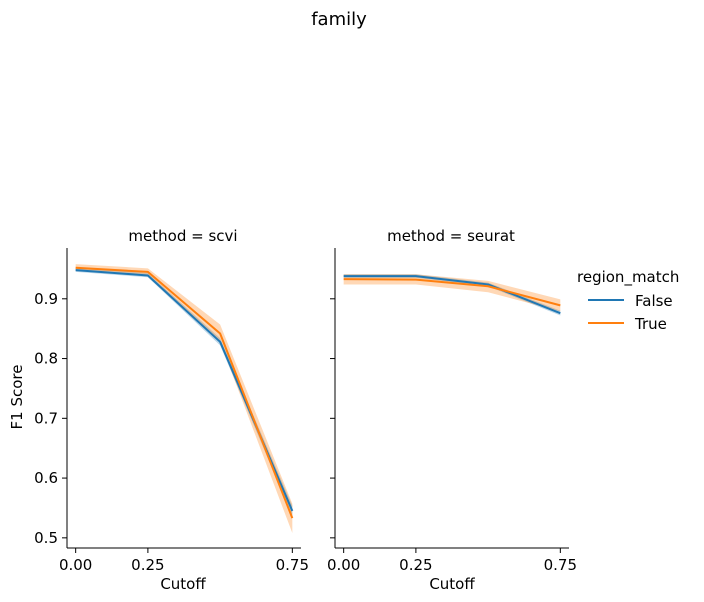 Image resolution: width=704 pixels, height=602 pixels. Describe the element at coordinates (17, 397) in the screenshot. I see `panel-scvi-ylabel: F1 Score` at that location.